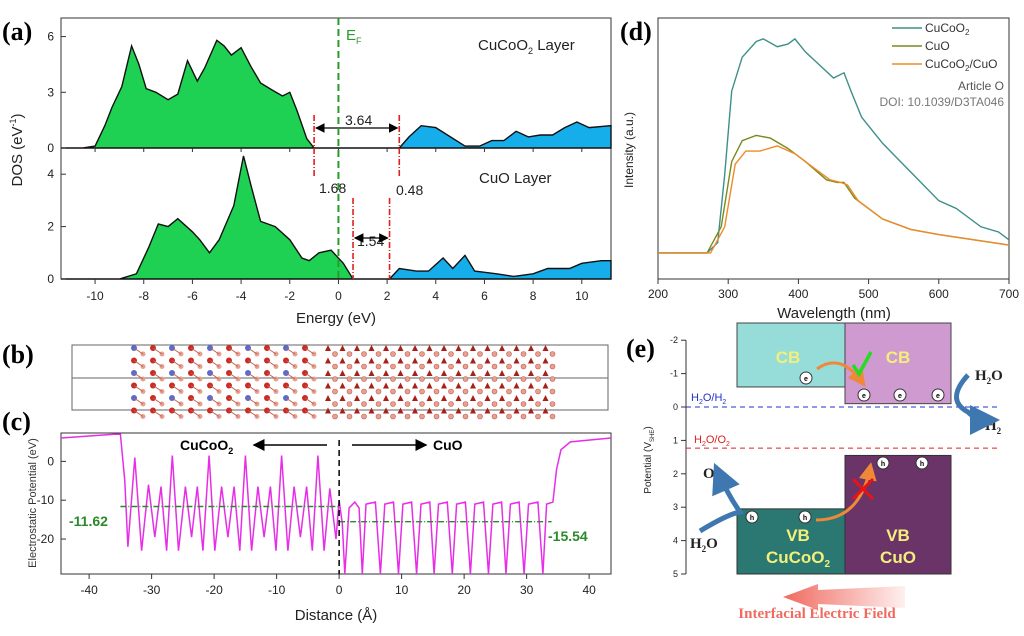 This screenshot has width=1024, height=636. I want to click on y-tick-label: 0, so click(50, 279).